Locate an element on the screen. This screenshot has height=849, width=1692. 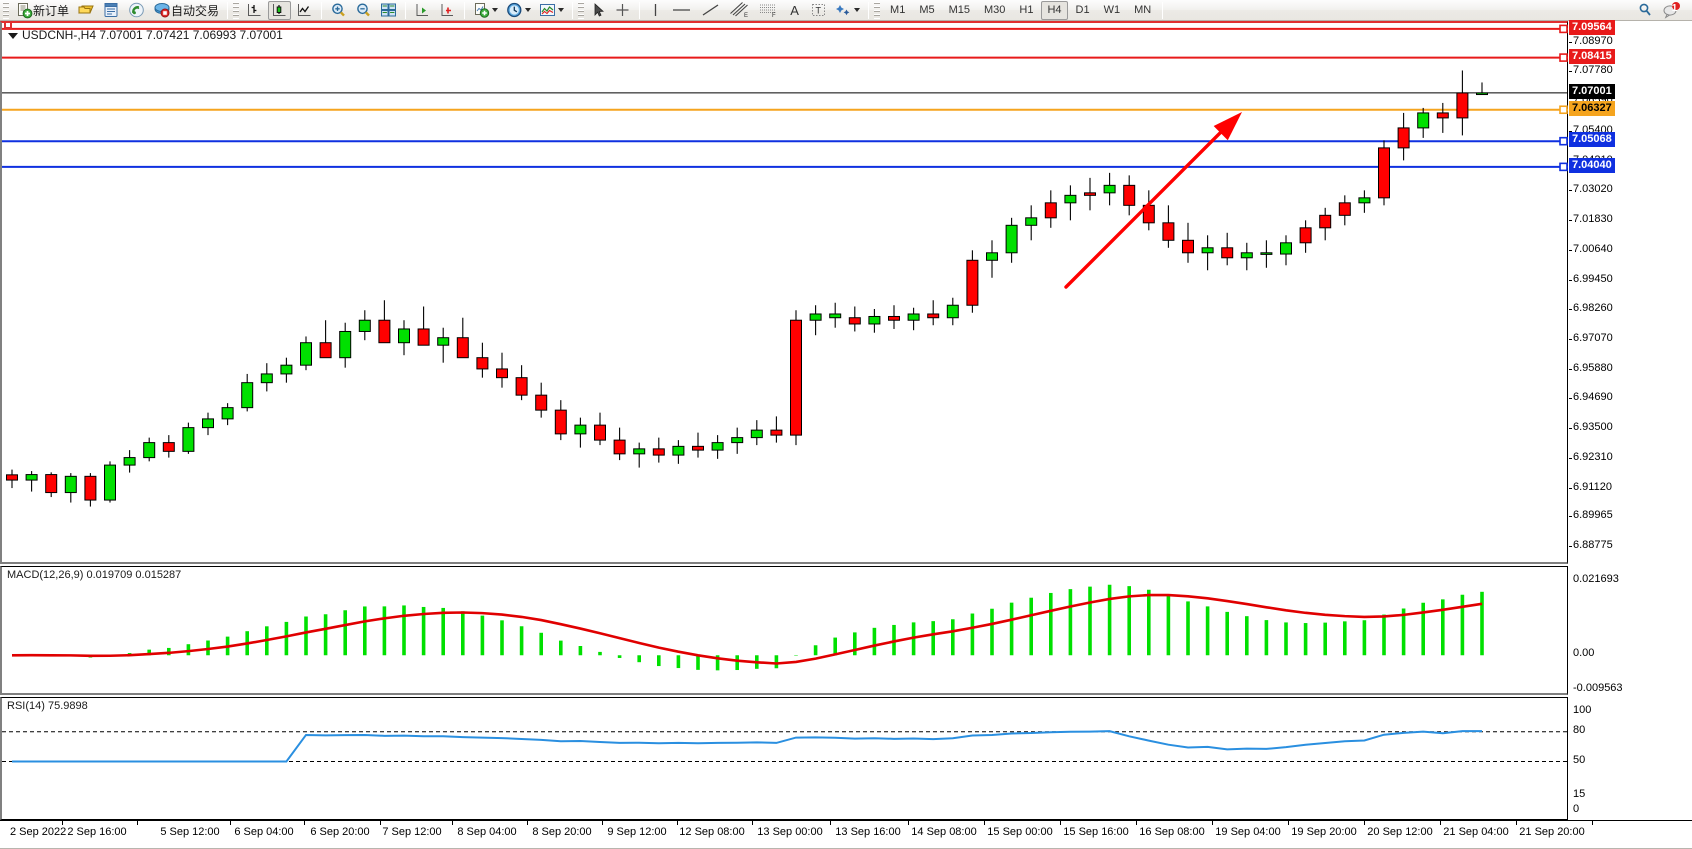
crosshair-tool is located at coordinates (622, 10).